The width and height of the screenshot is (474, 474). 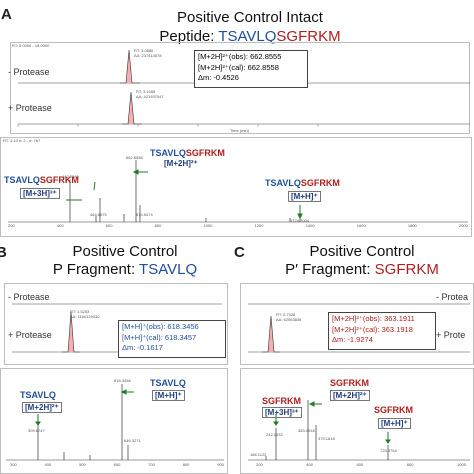 What do you see at coordinates (109, 225) in the screenshot?
I see `panel-a-ms-tick: 600` at bounding box center [109, 225].